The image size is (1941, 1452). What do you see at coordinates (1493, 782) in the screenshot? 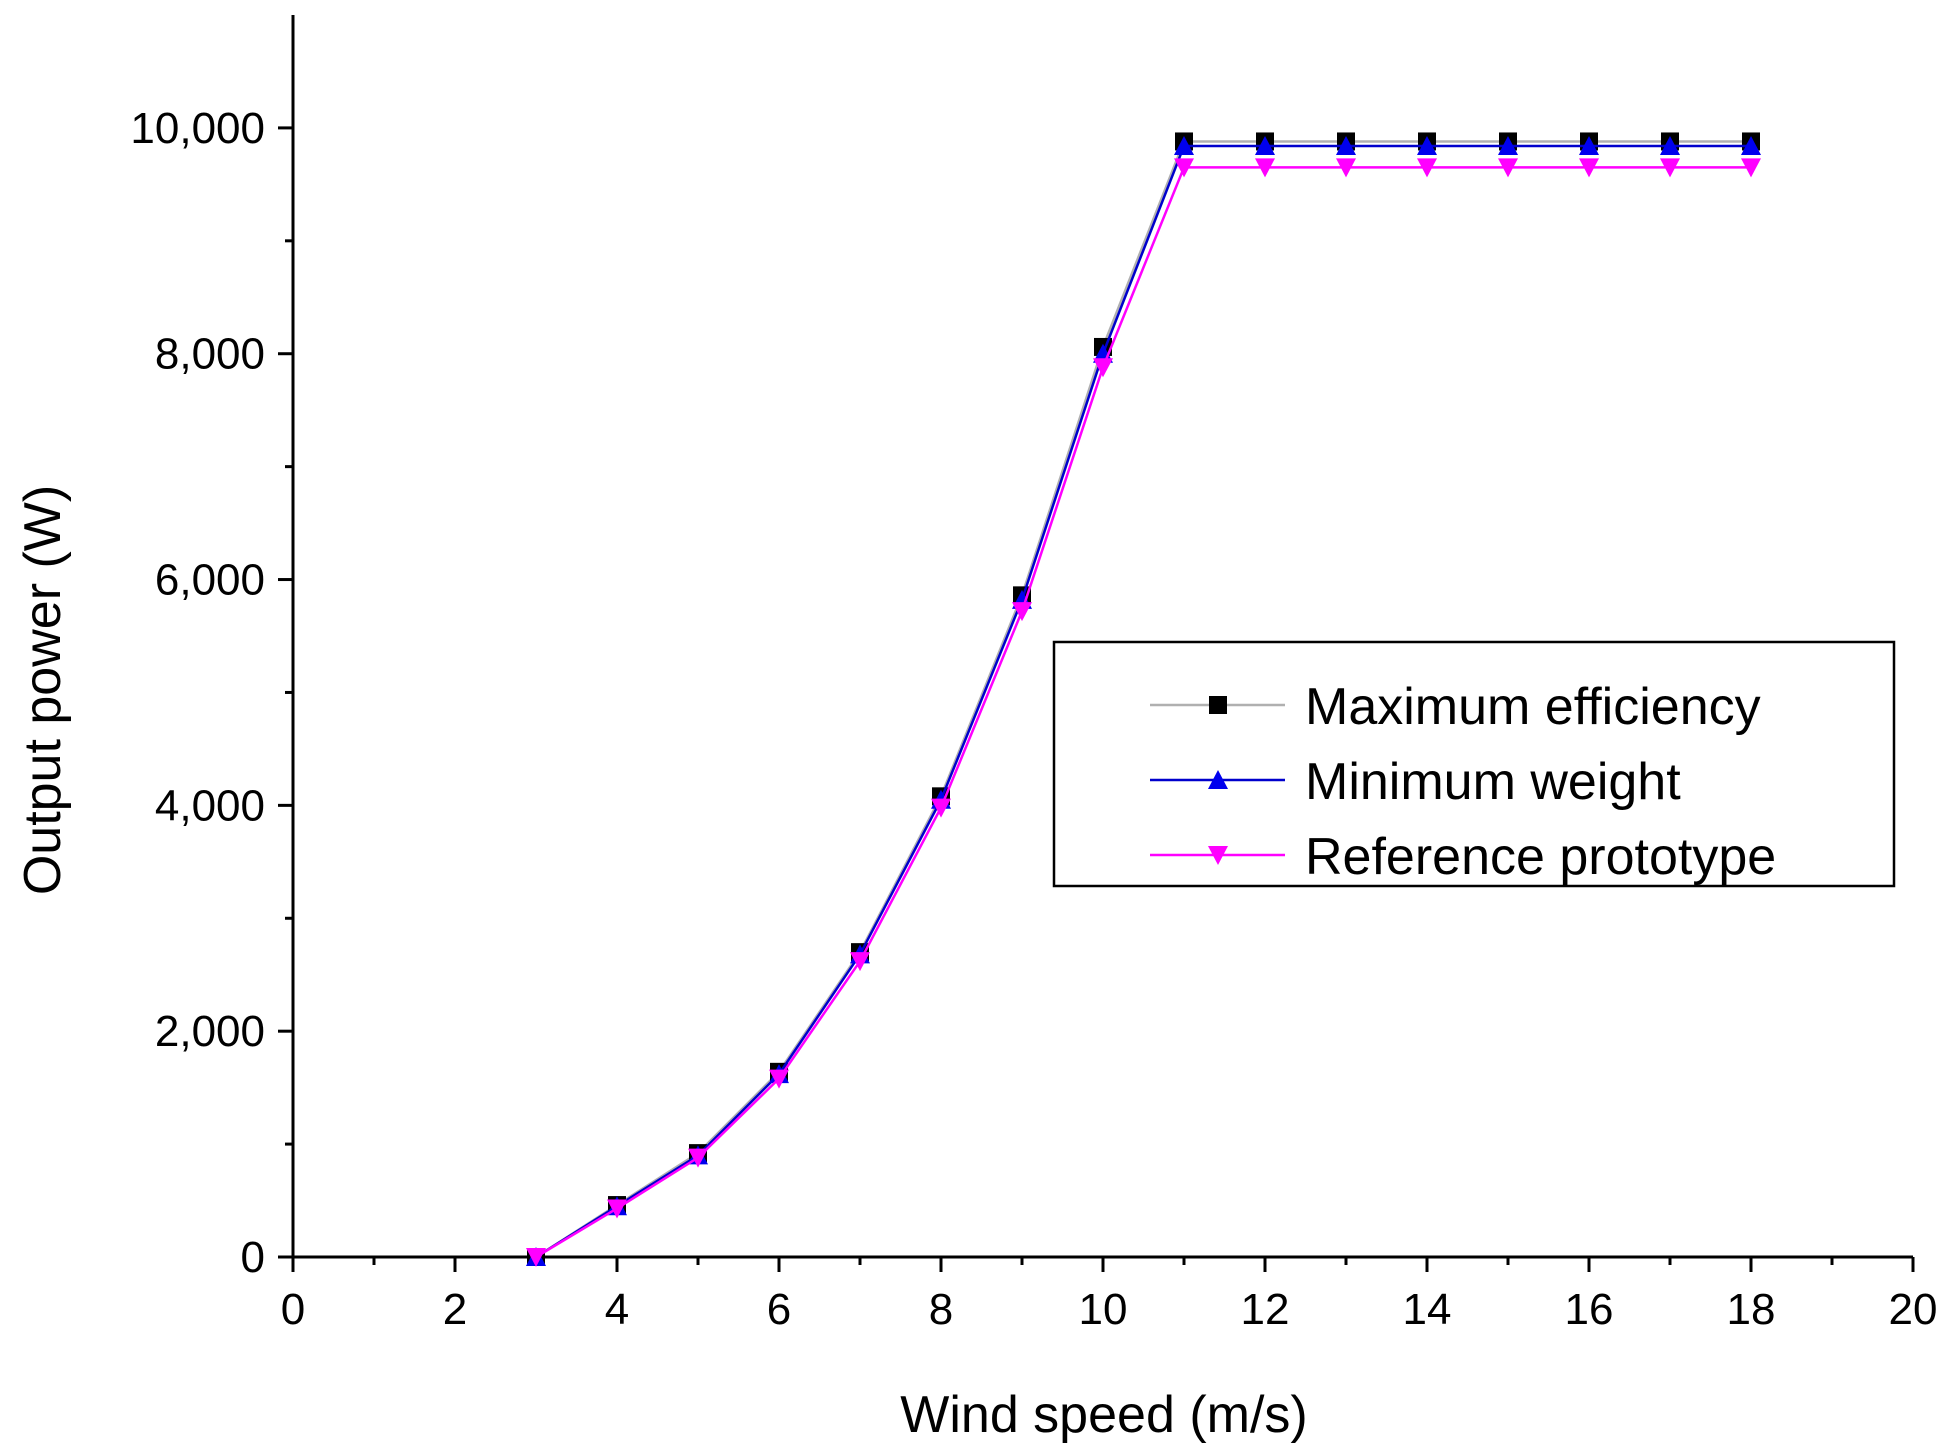
I see `legend-label: Minimum weight` at bounding box center [1493, 782].